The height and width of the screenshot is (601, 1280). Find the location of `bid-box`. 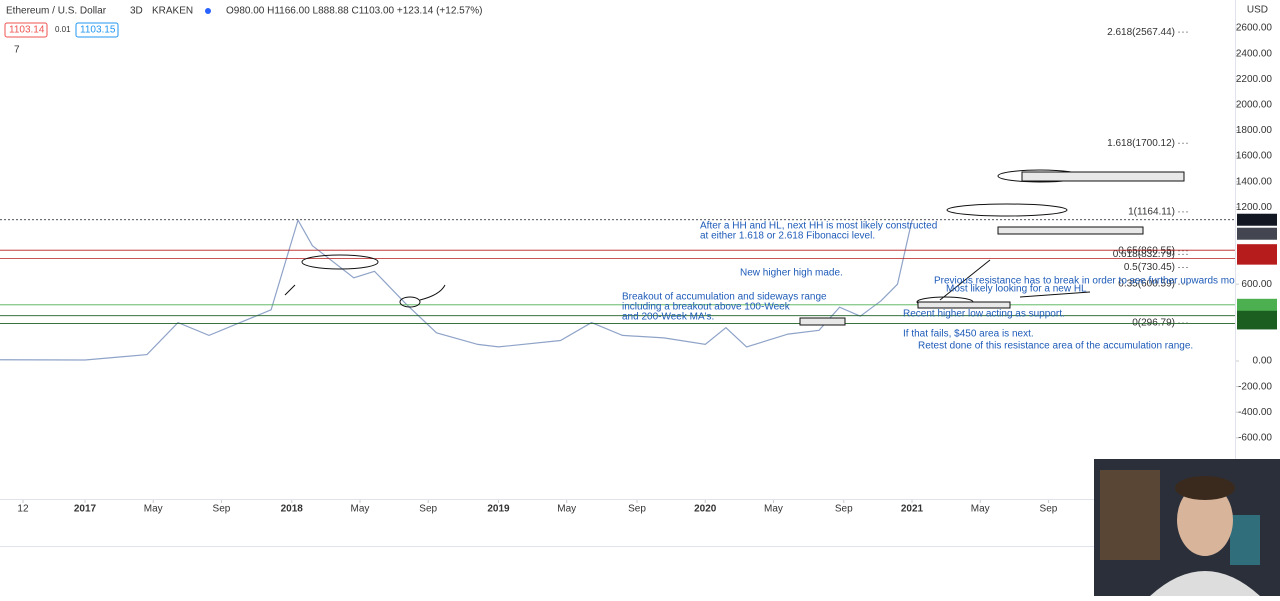

bid-box is located at coordinates (26, 30).